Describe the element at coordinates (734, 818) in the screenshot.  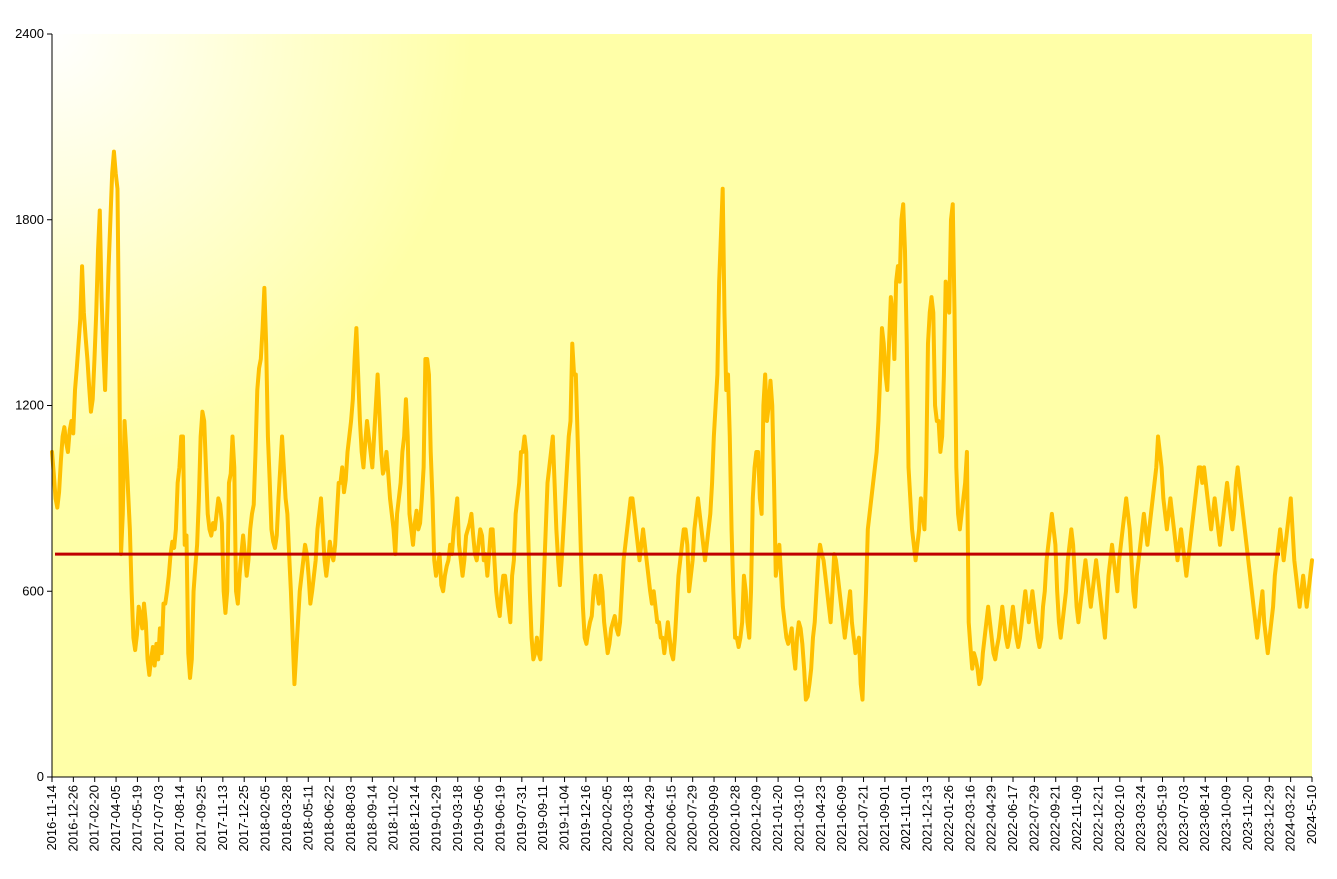
I see `x-tick-label: 2020-10-28` at that location.